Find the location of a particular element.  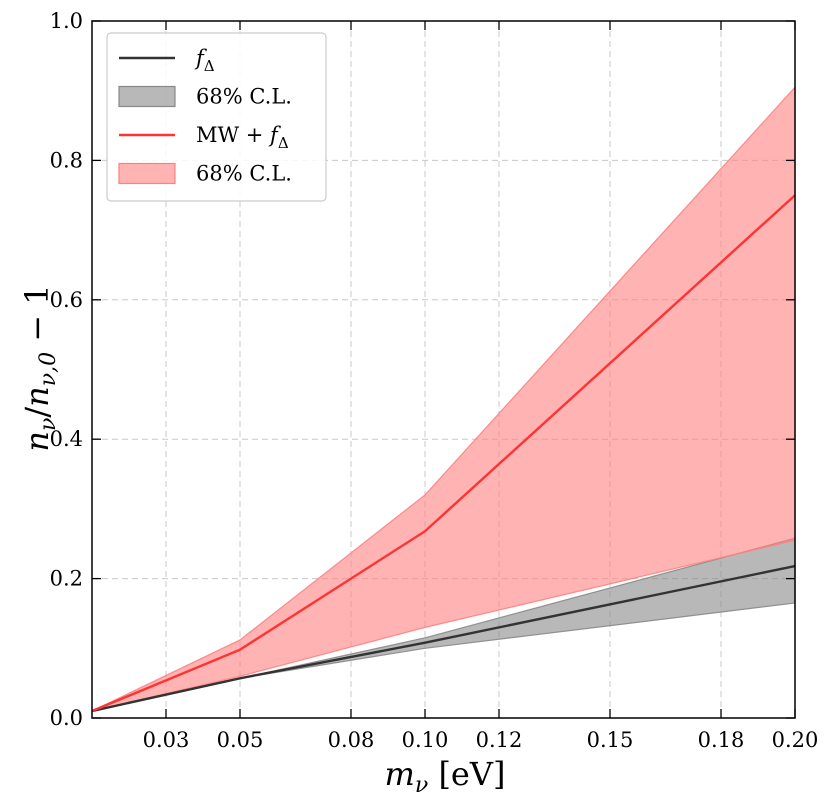

x-tick-label: 0.20 is located at coordinates (795, 740).